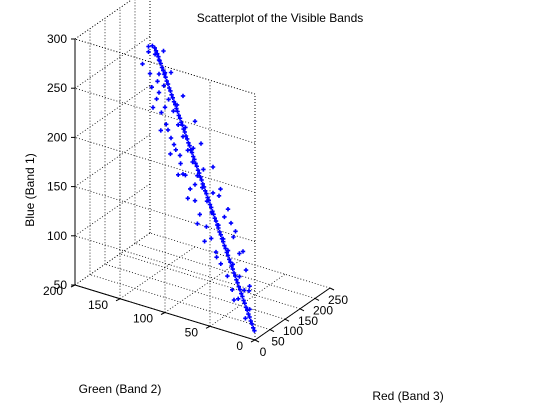  I want to click on x-tick-label: 250, so click(338, 300).